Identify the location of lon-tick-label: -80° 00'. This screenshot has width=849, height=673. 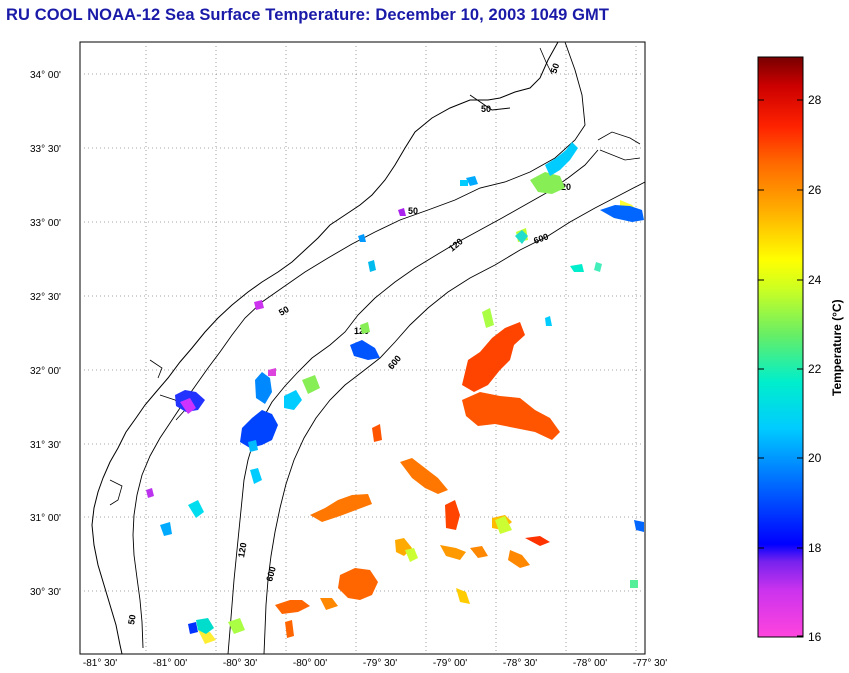
(310, 663).